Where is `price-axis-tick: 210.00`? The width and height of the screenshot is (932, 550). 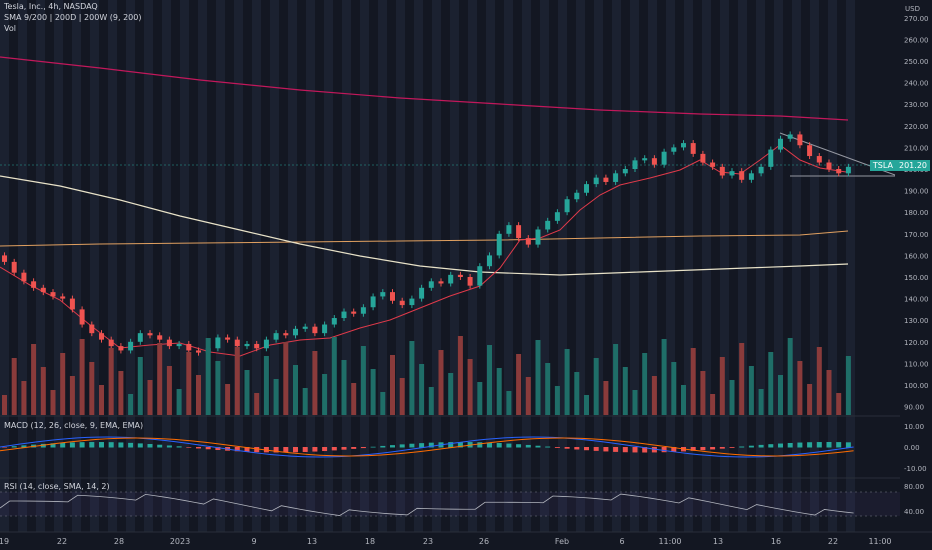
price-axis-tick: 210.00 is located at coordinates (916, 148).